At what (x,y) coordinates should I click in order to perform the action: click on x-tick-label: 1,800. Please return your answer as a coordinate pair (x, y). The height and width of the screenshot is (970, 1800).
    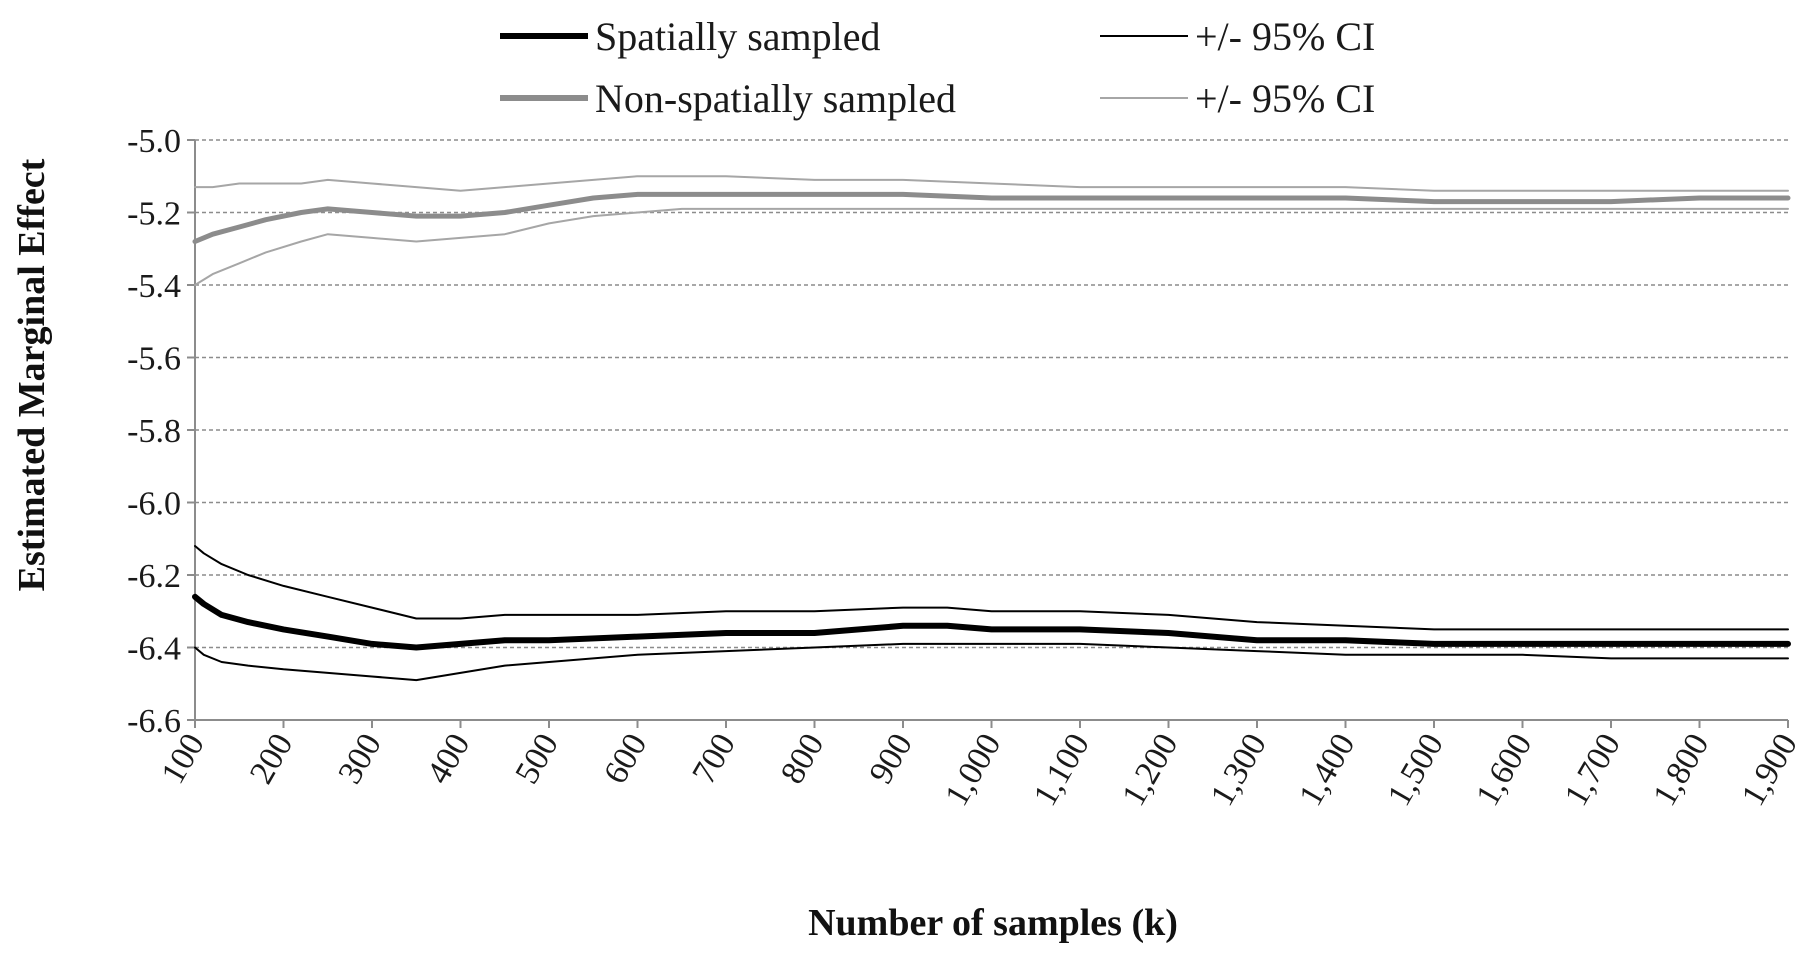
    Looking at the image, I should click on (1681, 770).